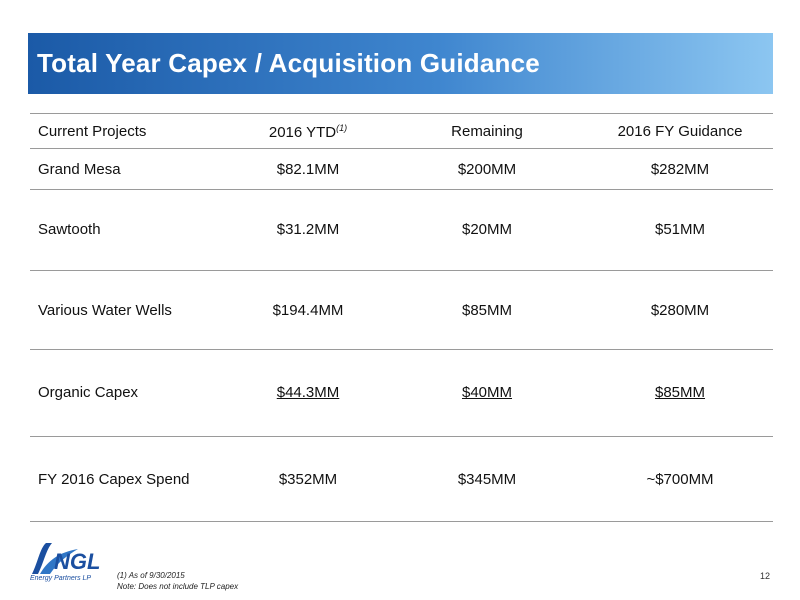  What do you see at coordinates (487, 392) in the screenshot?
I see `remaining-value: $40MM` at bounding box center [487, 392].